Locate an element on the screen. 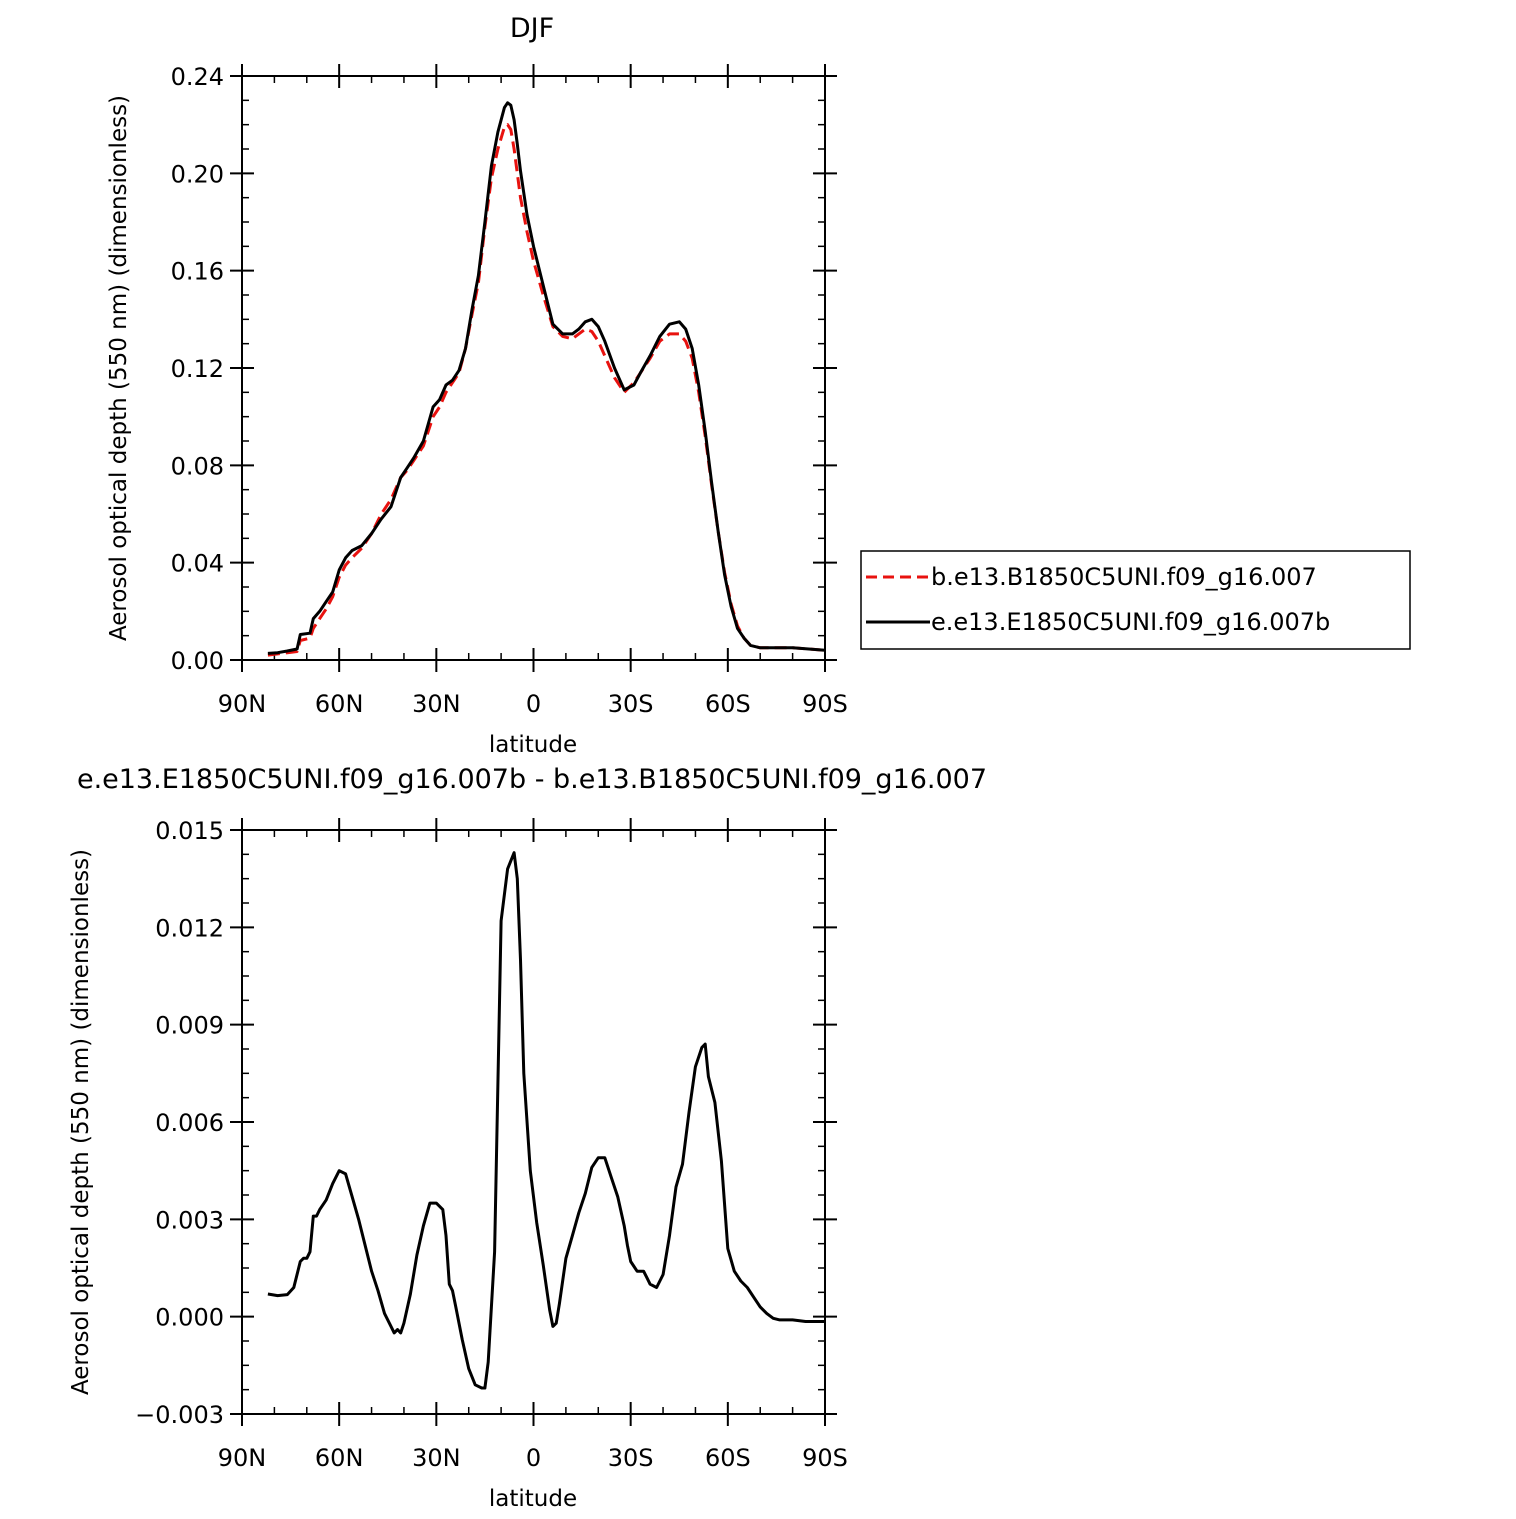 Image resolution: width=1516 pixels, height=1519 pixels. top-y-tick-label: 0.04 is located at coordinates (197, 564).